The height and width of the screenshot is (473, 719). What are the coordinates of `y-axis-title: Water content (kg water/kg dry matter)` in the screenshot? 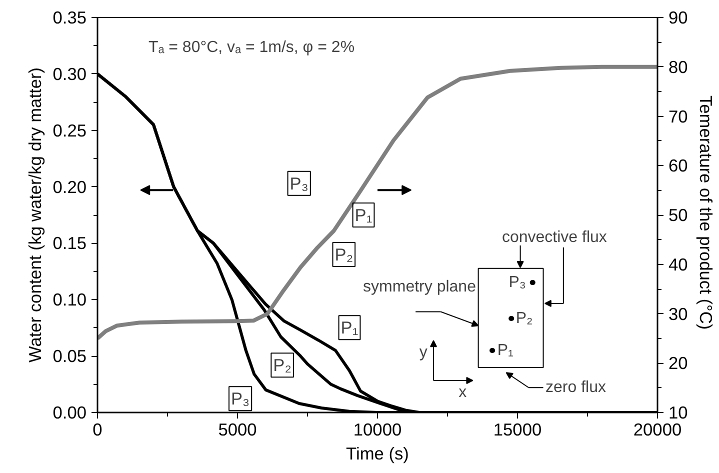 It's located at (34, 214).